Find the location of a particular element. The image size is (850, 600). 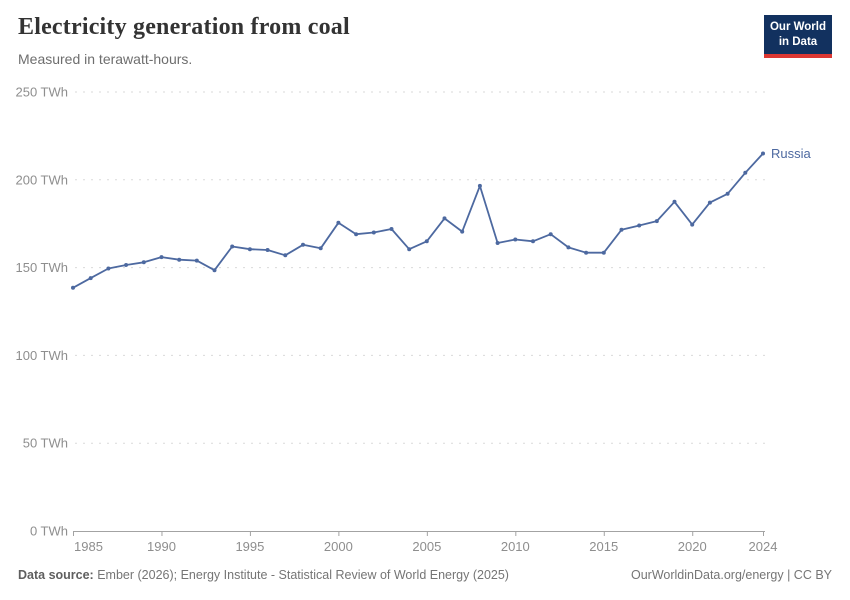

owid-logo: Our World in Data is located at coordinates (798, 36).